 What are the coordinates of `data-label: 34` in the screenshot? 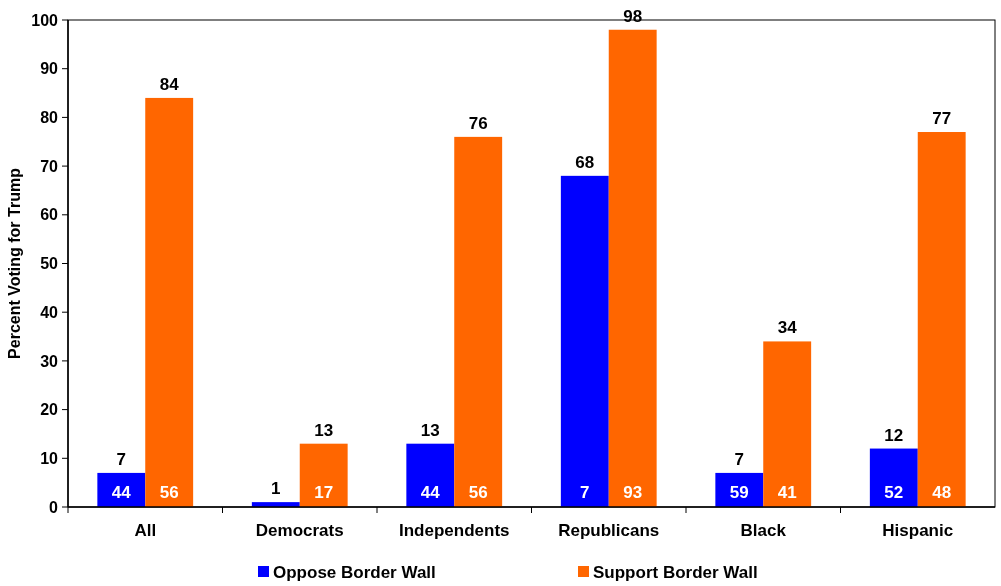 It's located at (787, 328).